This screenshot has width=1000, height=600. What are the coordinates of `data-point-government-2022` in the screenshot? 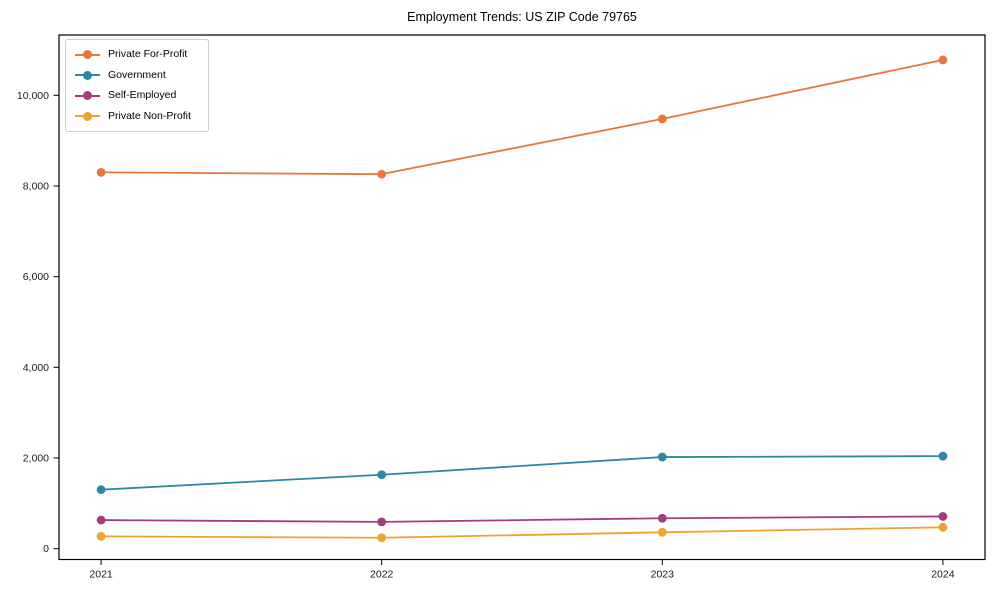 It's located at (382, 475).